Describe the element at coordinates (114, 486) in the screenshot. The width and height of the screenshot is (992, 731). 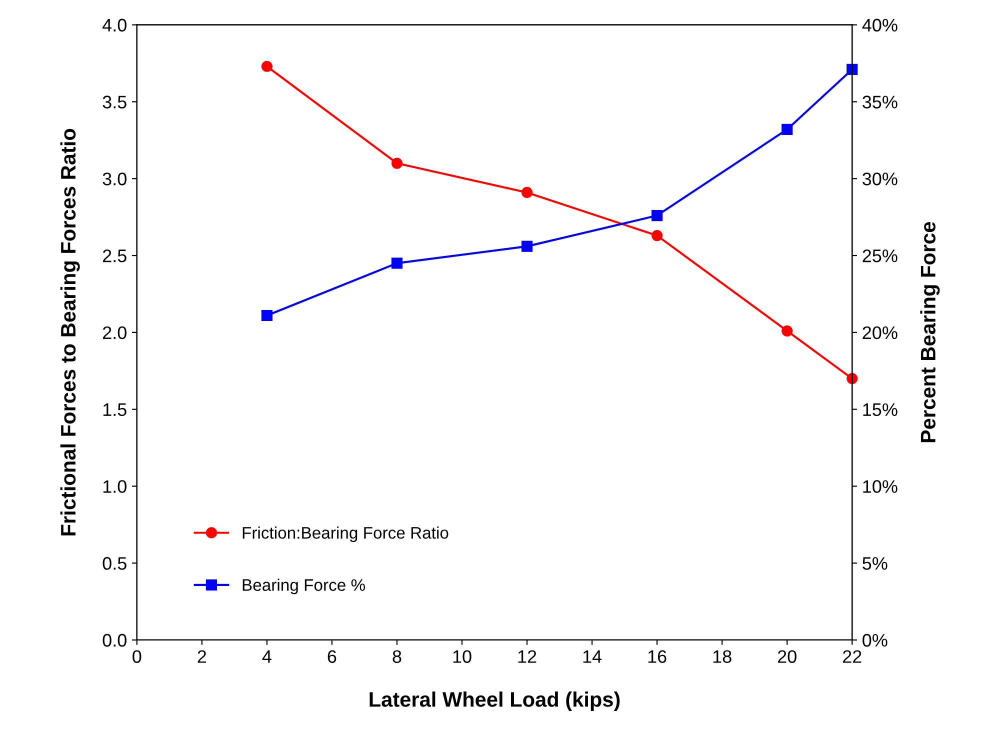
I see `y-tick-label: 1.0` at that location.